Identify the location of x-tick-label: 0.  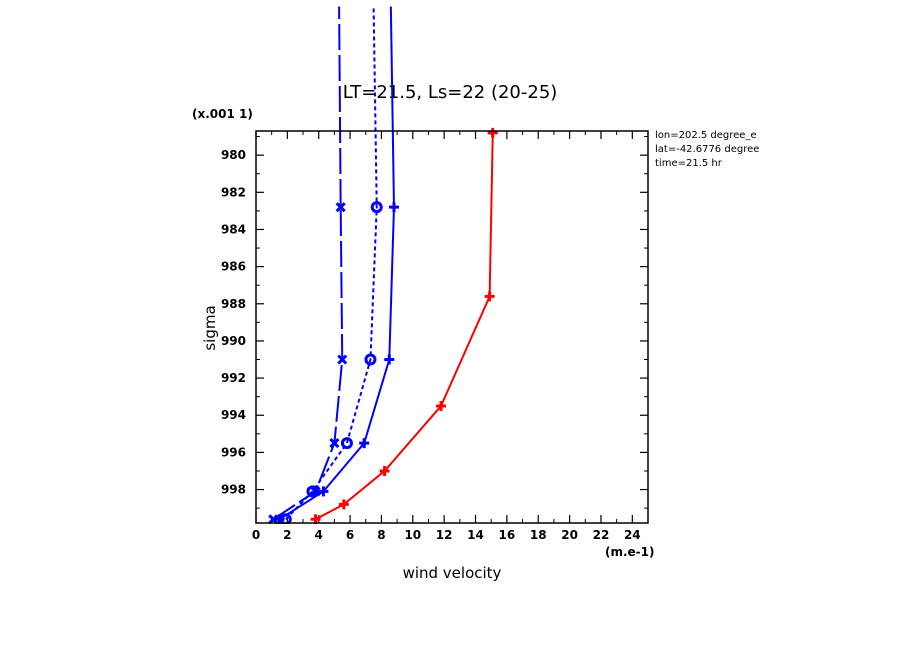
(256, 535).